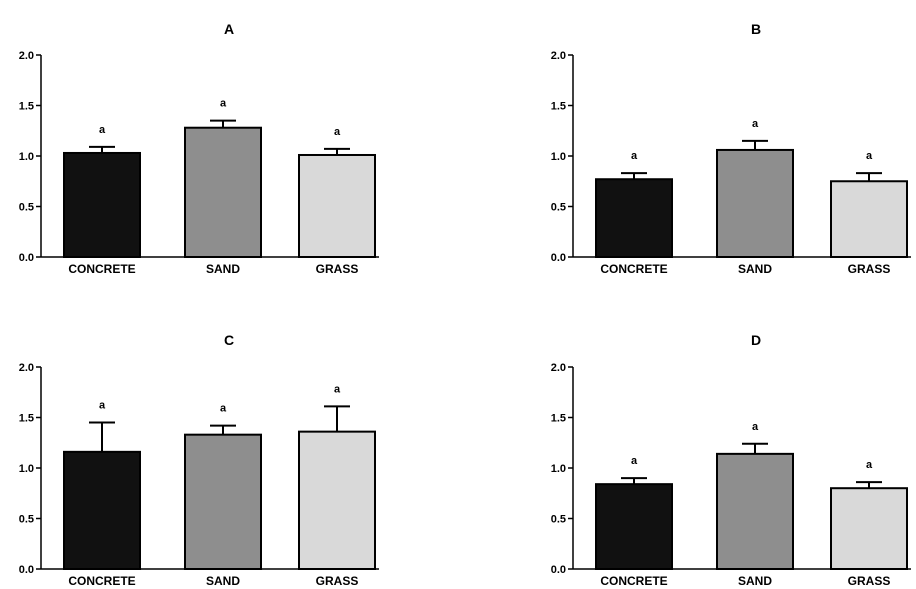 The width and height of the screenshot is (916, 589). Describe the element at coordinates (337, 132) in the screenshot. I see `panel-a-significance-grass: a` at that location.